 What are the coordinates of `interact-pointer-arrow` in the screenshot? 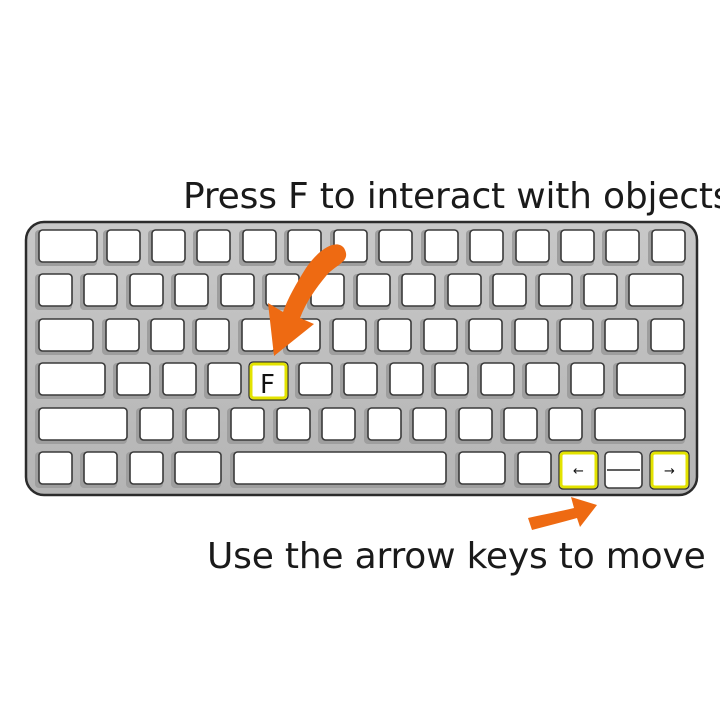 It's located at (307, 300).